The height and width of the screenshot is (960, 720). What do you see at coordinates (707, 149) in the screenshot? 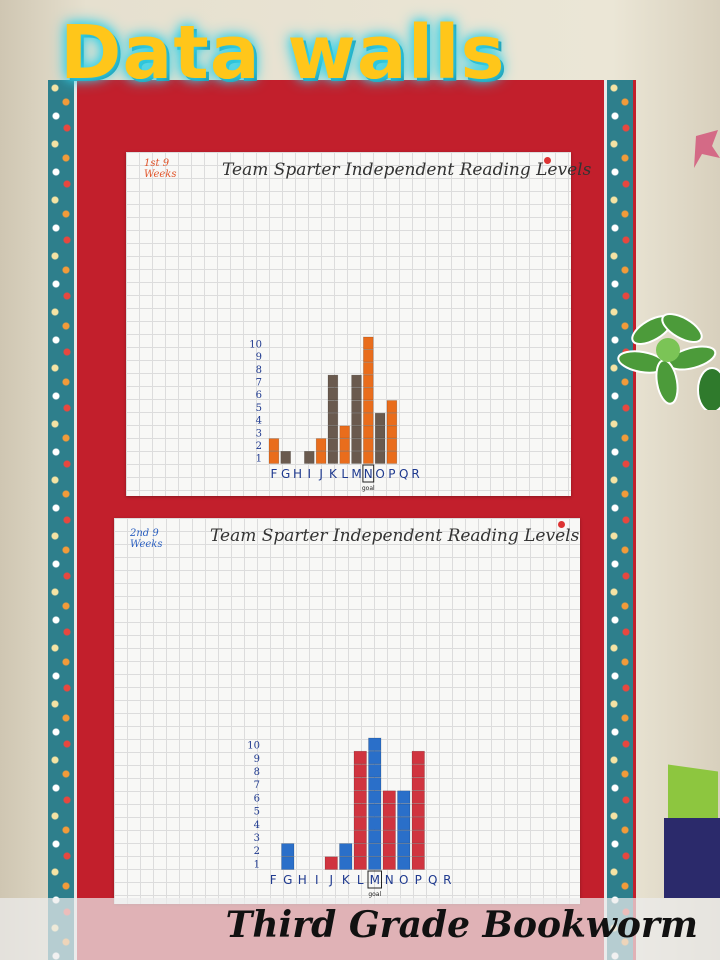
I see `bird-decoration-icon` at bounding box center [707, 149].